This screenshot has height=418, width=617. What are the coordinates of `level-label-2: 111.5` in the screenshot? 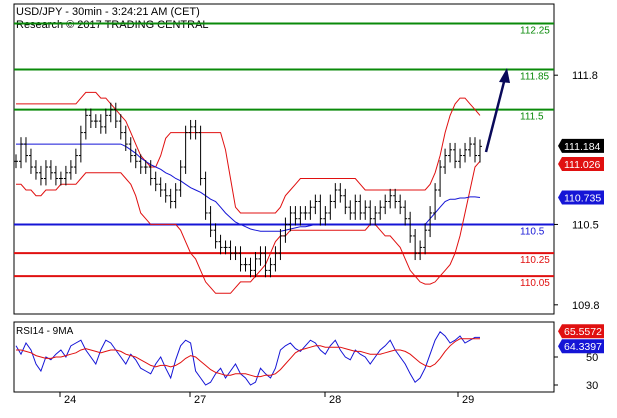 It's located at (532, 117).